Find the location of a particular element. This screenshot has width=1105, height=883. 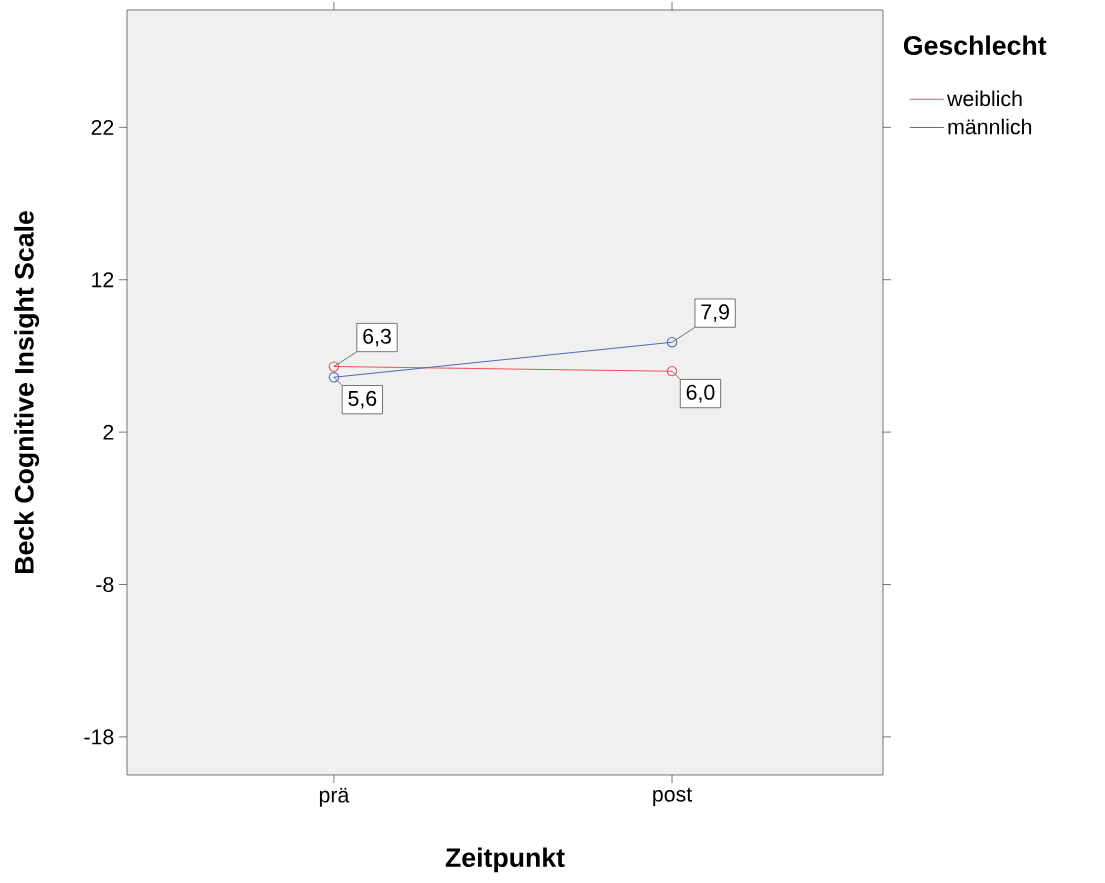

x-tick-label: prä is located at coordinates (334, 797).